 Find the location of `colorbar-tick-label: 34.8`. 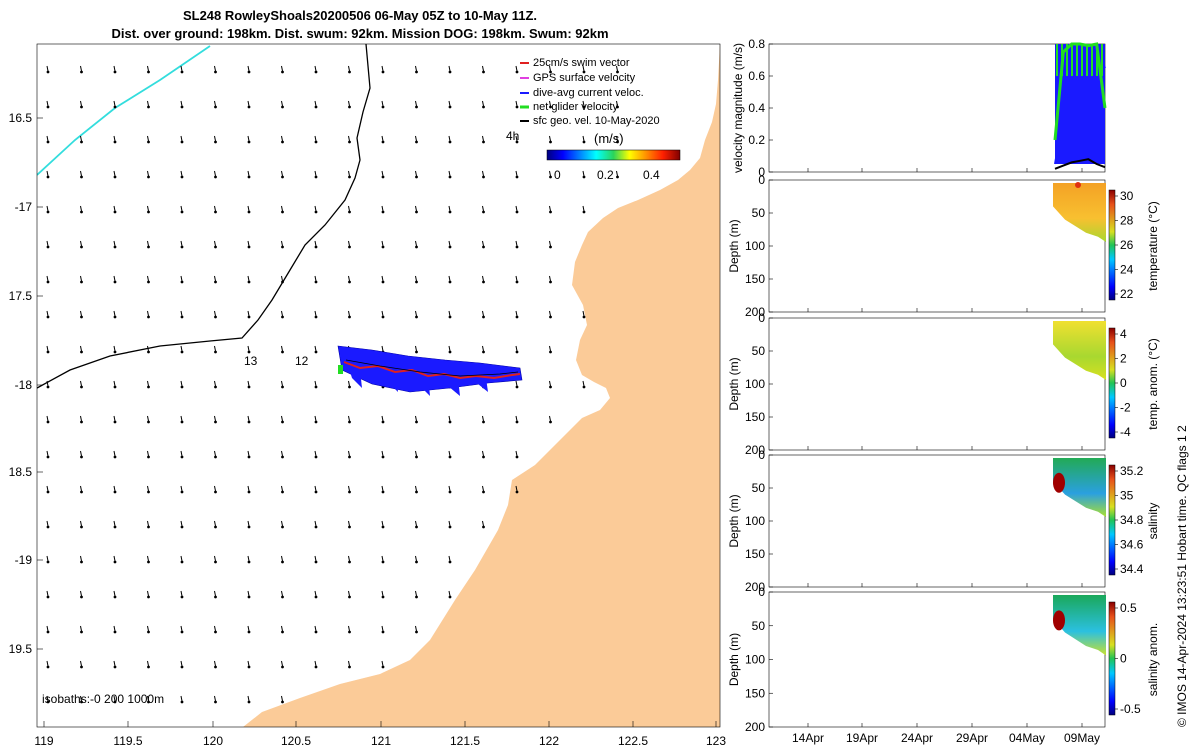

colorbar-tick-label: 34.8 is located at coordinates (1132, 520).